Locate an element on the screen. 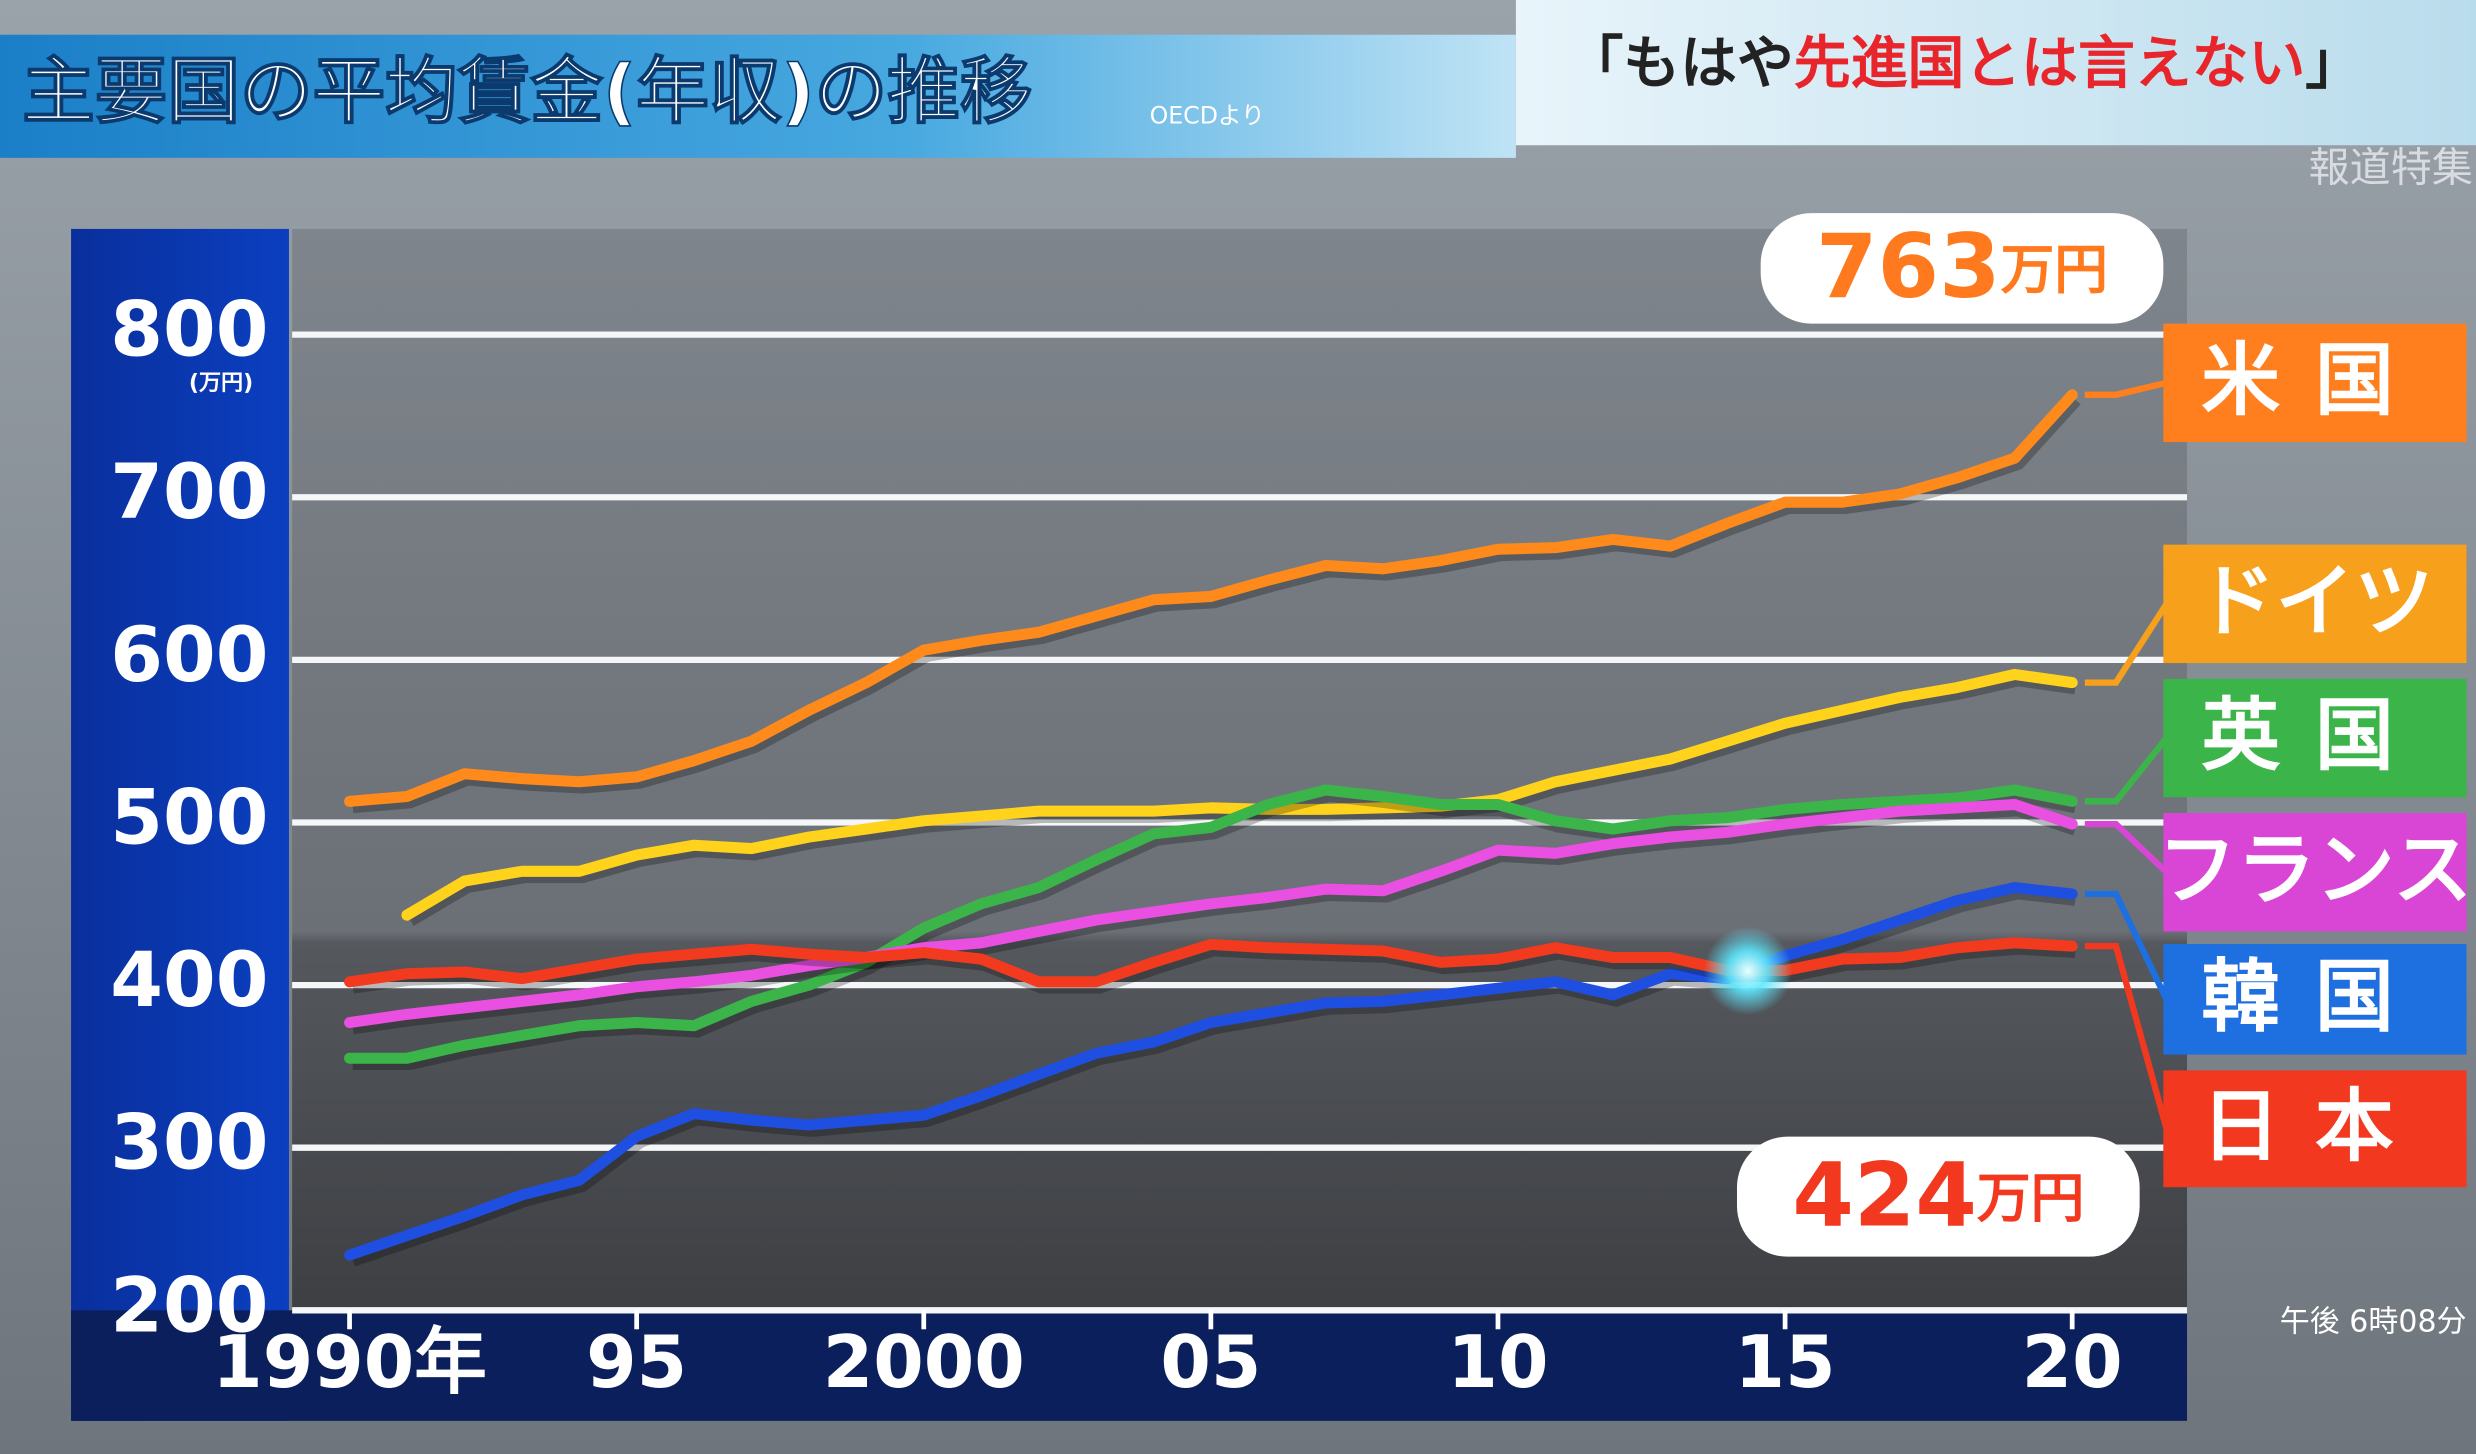 The width and height of the screenshot is (2476, 1454). x-tick-label: 05 is located at coordinates (1210, 1363).